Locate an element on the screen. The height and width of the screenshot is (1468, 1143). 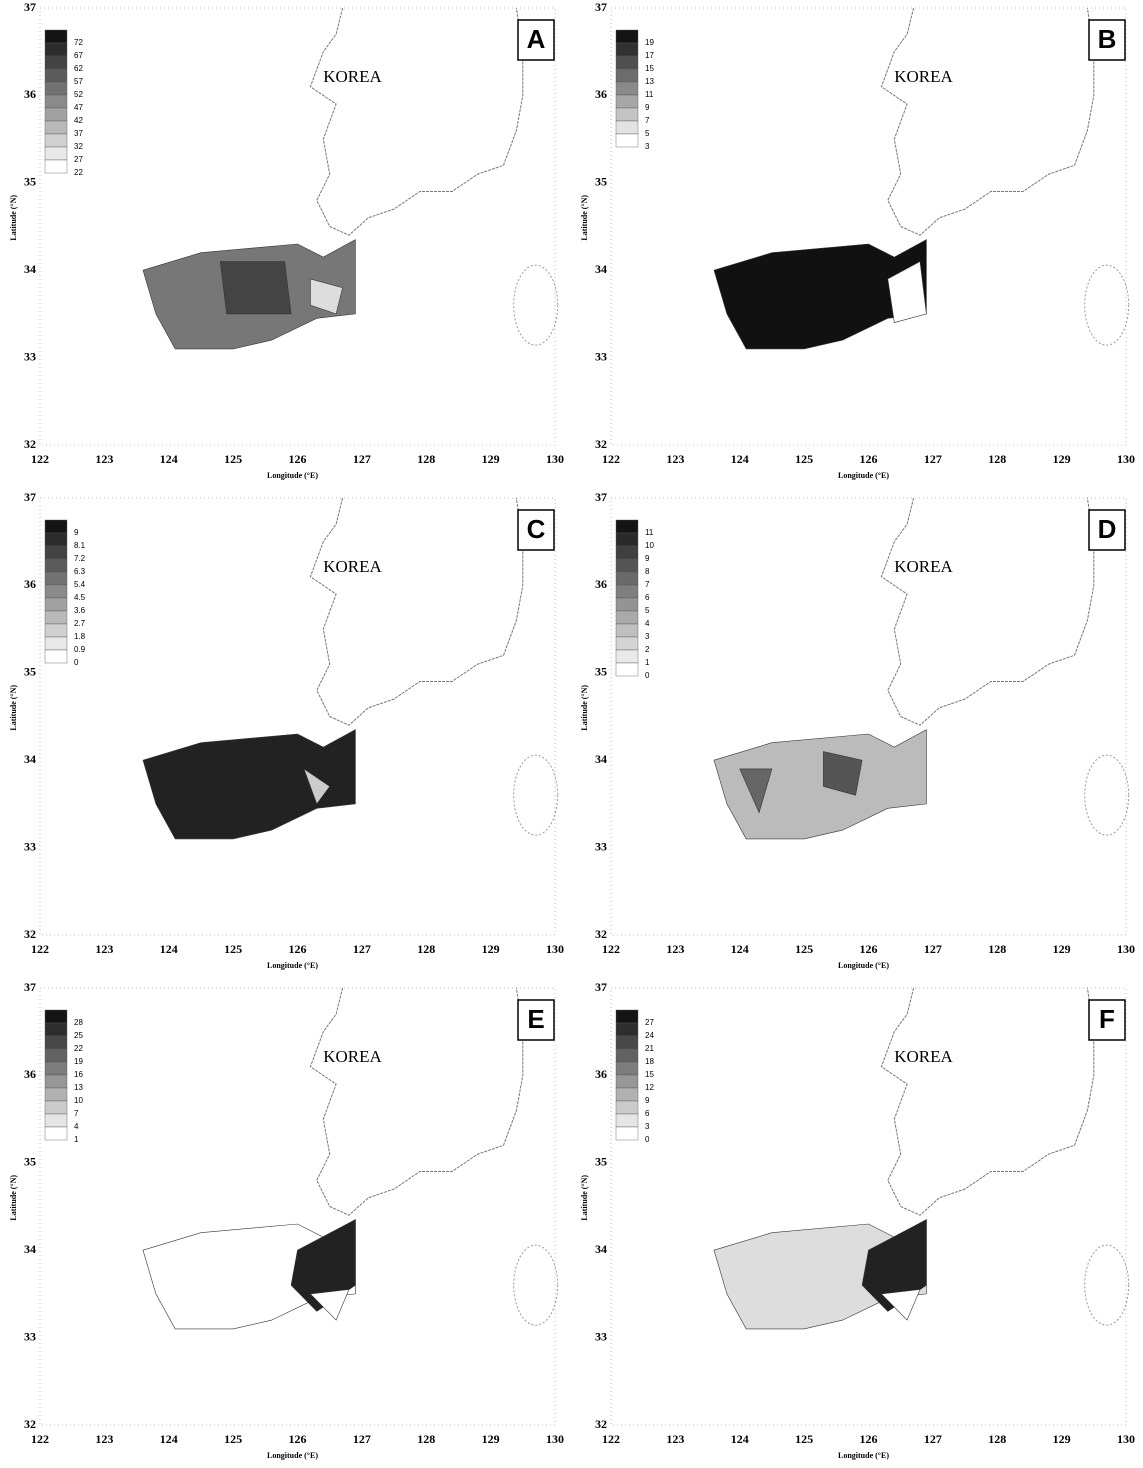
panel-letter-box is located at coordinates (1107, 40).